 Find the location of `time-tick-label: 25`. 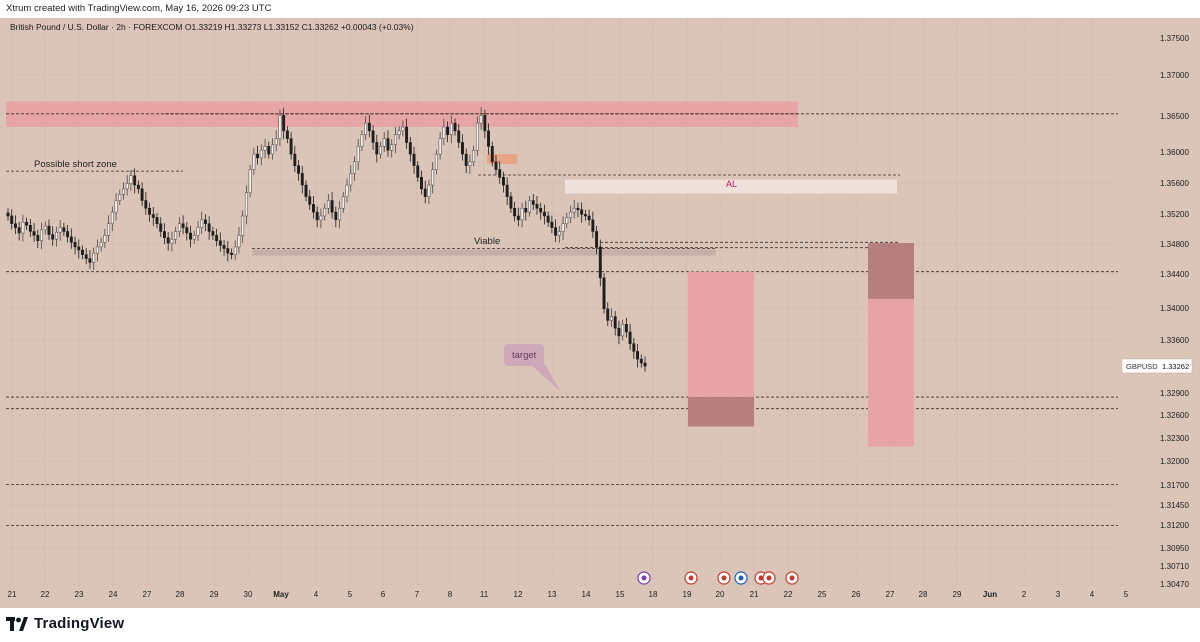

time-tick-label: 25 is located at coordinates (822, 594).